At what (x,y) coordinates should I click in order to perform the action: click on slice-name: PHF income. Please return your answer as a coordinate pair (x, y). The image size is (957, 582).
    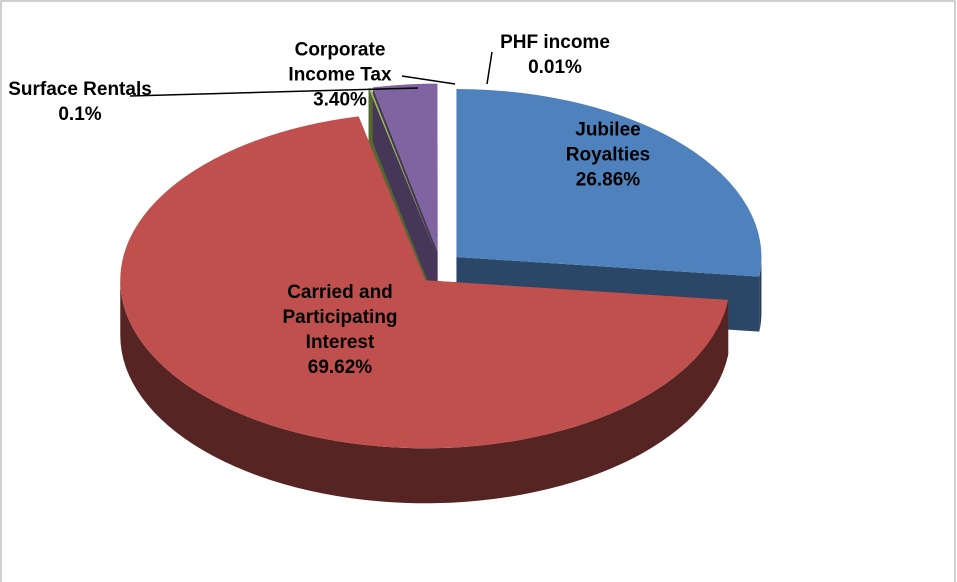
    Looking at the image, I should click on (555, 42).